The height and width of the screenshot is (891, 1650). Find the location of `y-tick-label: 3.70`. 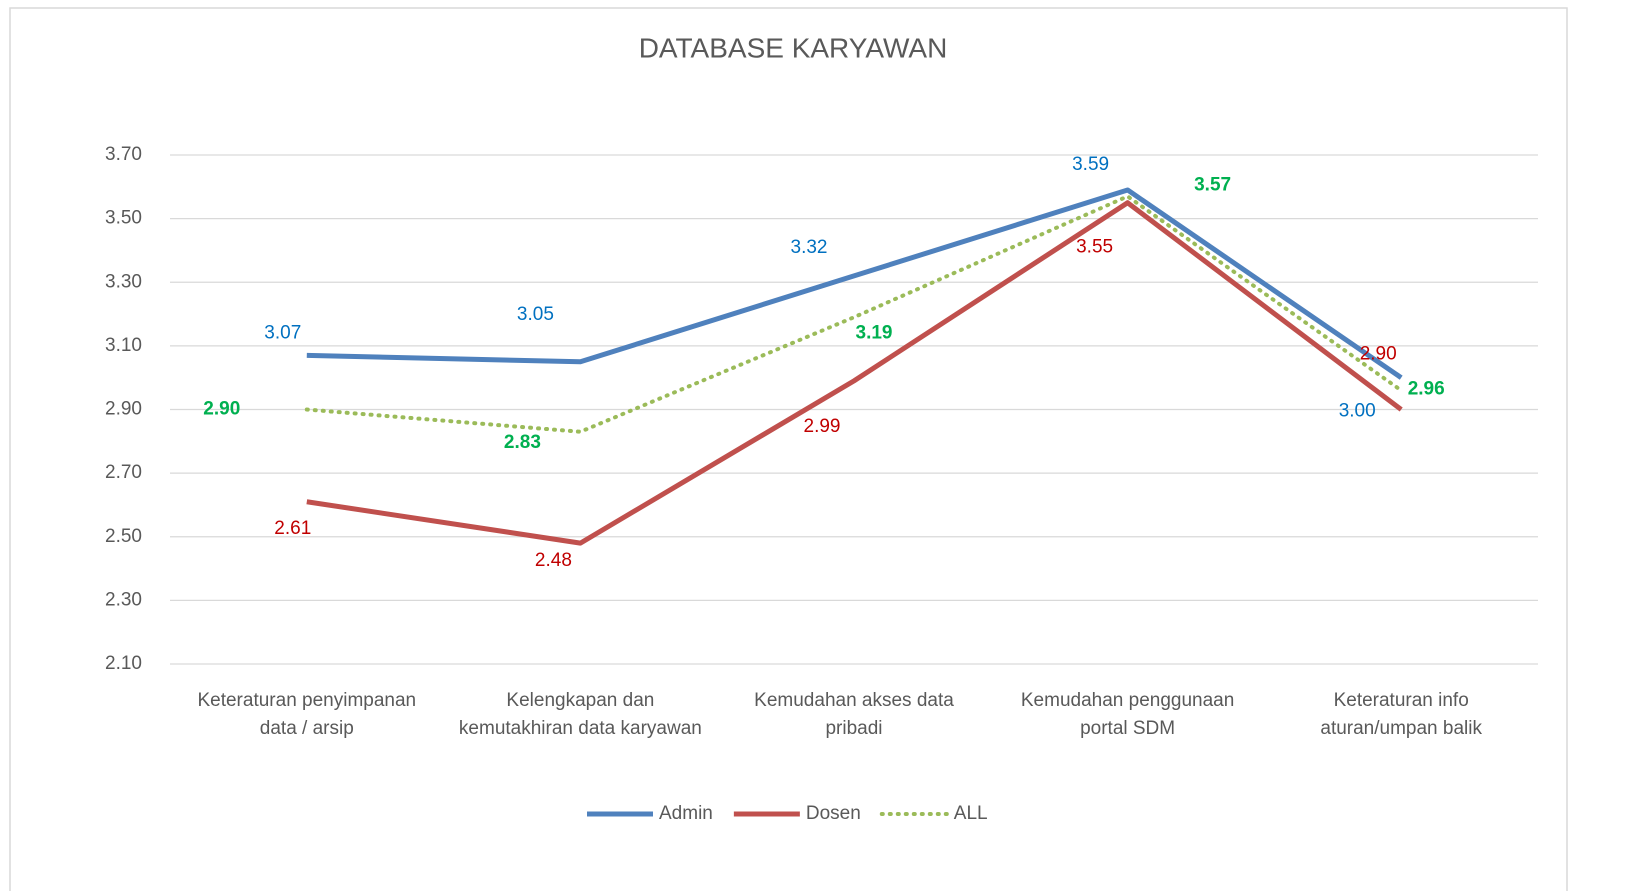

y-tick-label: 3.70 is located at coordinates (123, 154).